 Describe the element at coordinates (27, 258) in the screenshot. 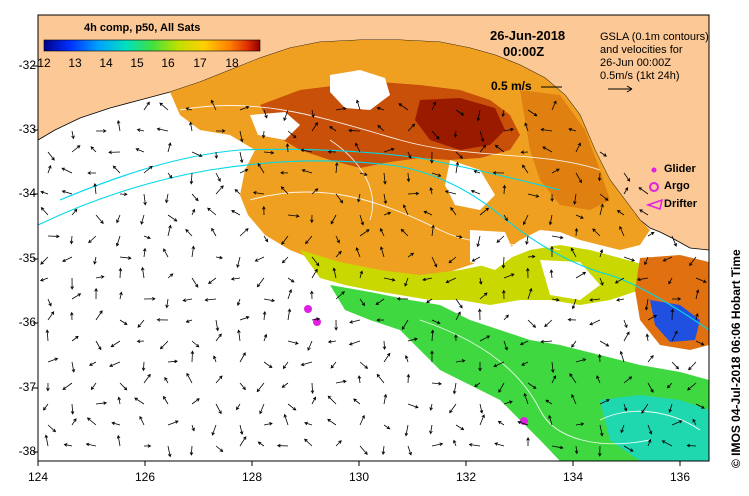

I see `y-tick-label: -35` at that location.